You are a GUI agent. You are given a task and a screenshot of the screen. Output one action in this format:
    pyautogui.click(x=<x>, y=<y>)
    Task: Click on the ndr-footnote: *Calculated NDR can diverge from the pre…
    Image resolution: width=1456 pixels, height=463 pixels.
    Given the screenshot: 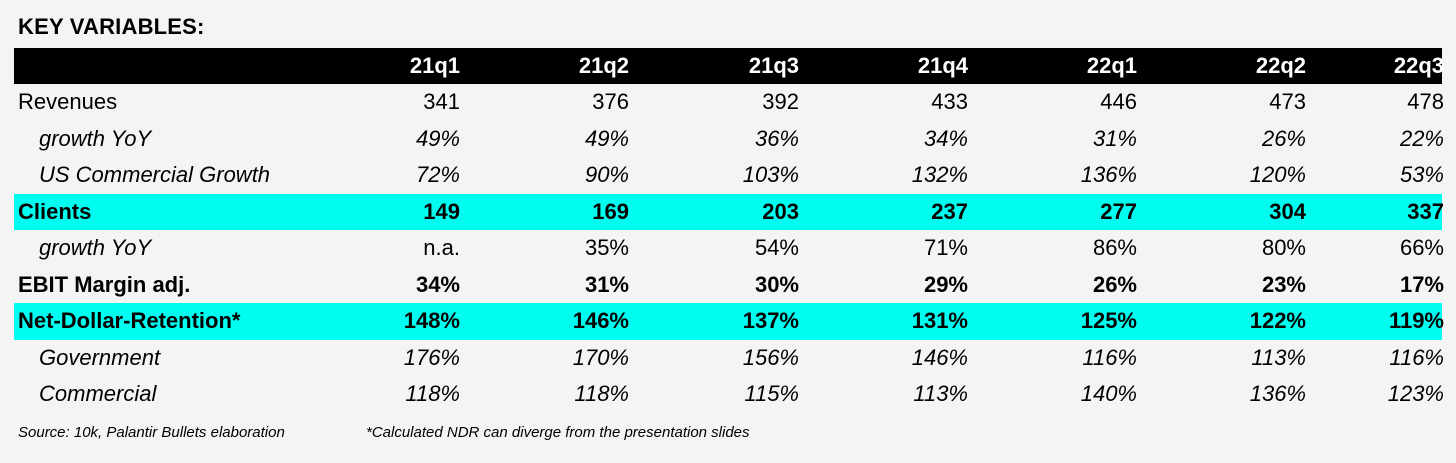 What is the action you would take?
    pyautogui.click(x=558, y=432)
    